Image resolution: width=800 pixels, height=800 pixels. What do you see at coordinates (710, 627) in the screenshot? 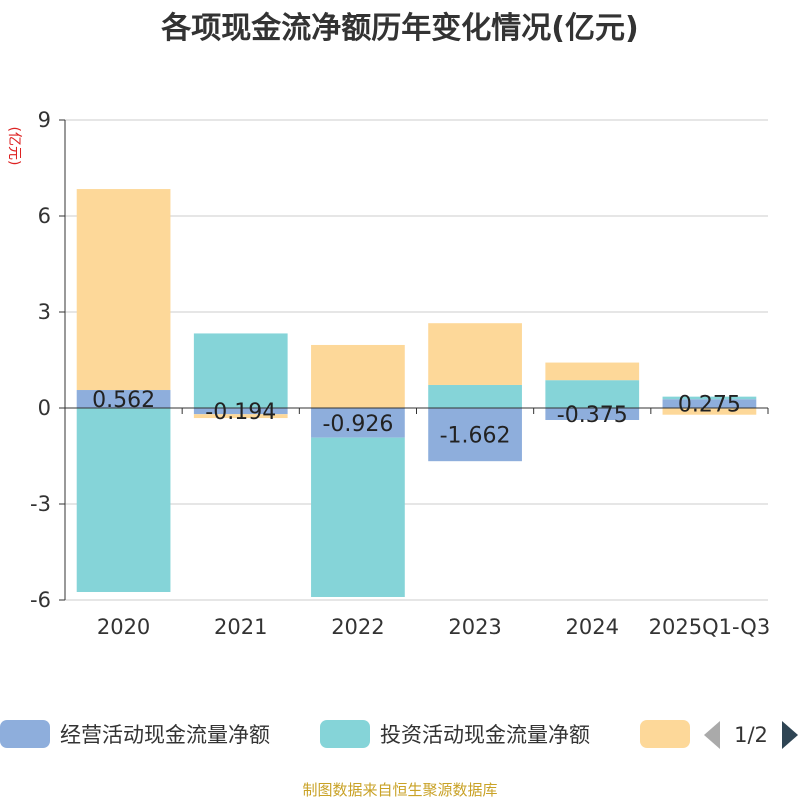
I see `x-tick-label: 2025Q1-Q3` at bounding box center [710, 627].